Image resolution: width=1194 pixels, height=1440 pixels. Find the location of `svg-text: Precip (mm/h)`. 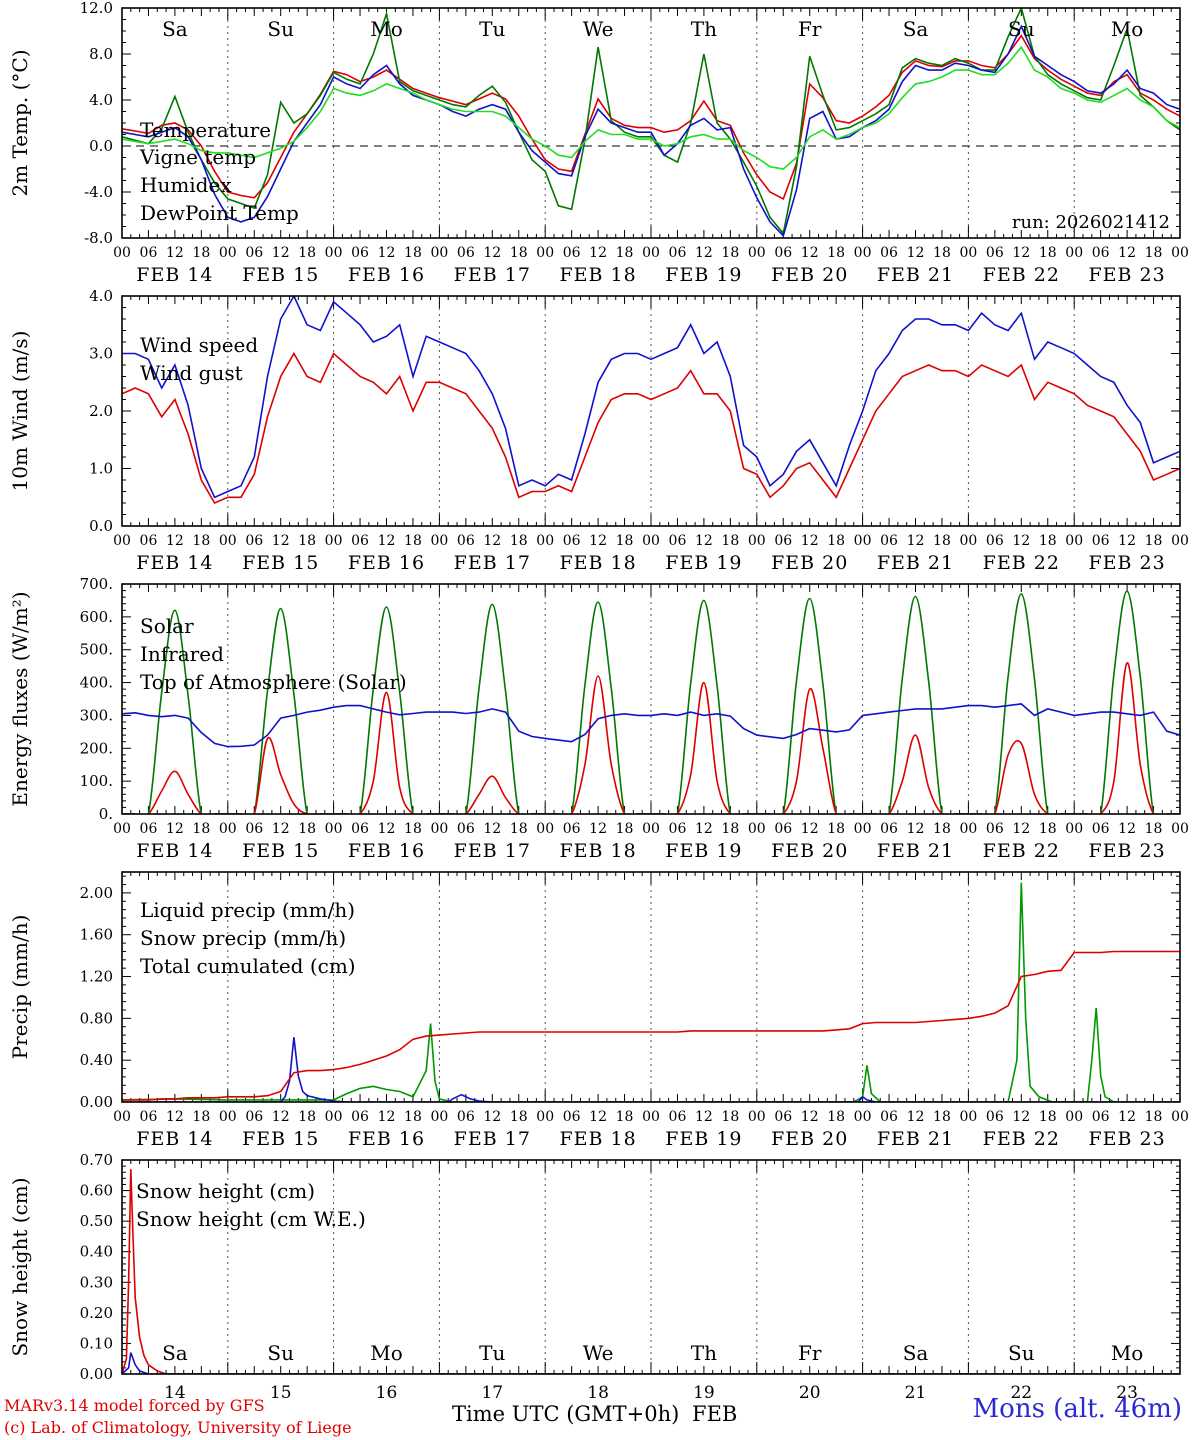

svg-text: Precip (mm/h) is located at coordinates (20, 987).